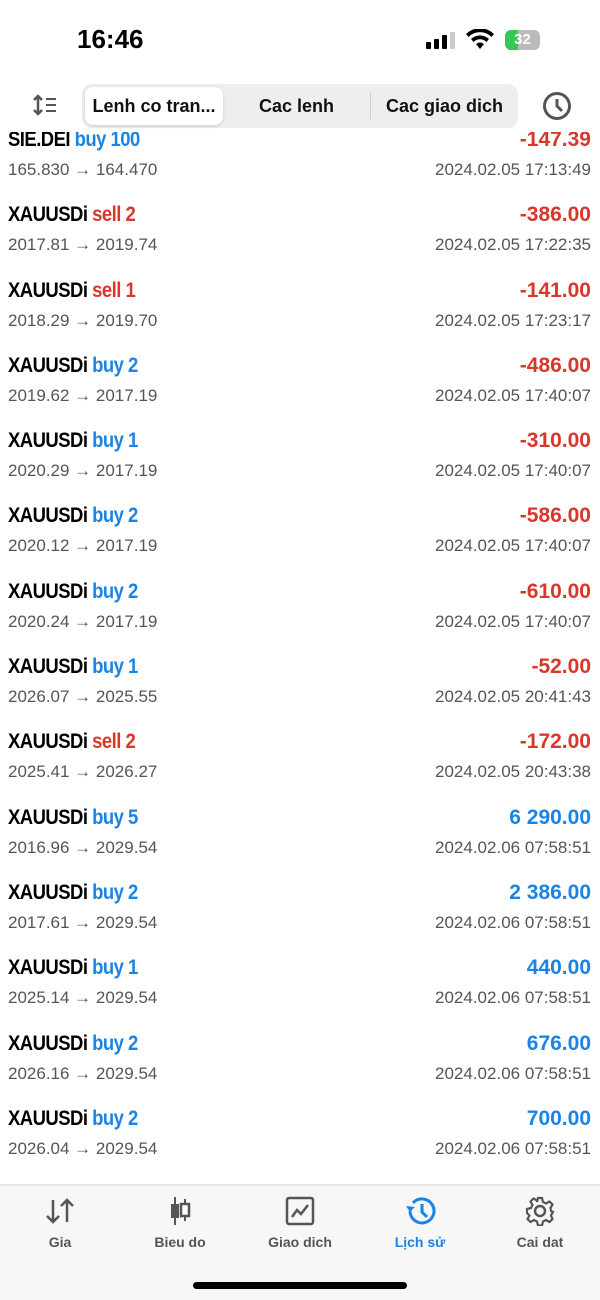  What do you see at coordinates (555, 742) in the screenshot?
I see `deal-profit: -172.00` at bounding box center [555, 742].